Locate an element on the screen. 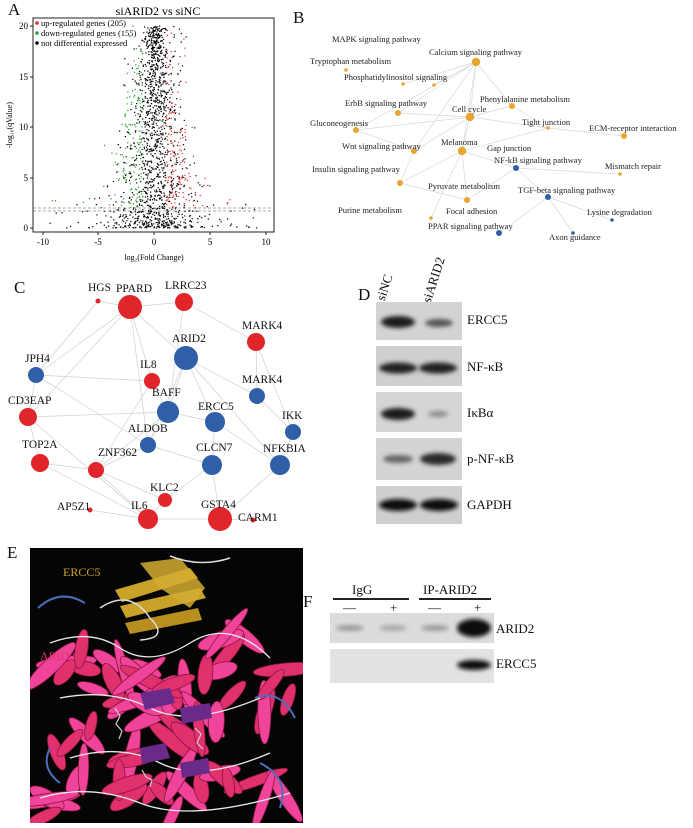  x-tick: 5 is located at coordinates (210, 242).